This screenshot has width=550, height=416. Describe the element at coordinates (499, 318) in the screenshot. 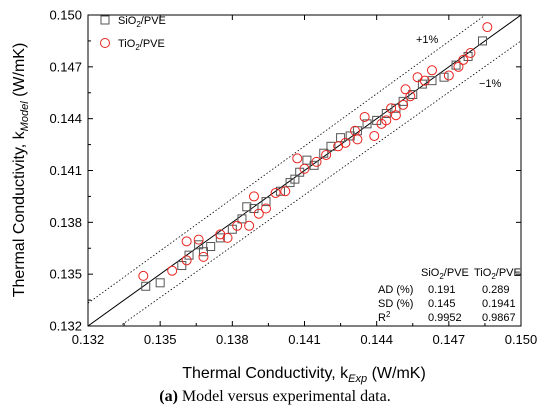

I see `stats-value: 0.9867` at that location.